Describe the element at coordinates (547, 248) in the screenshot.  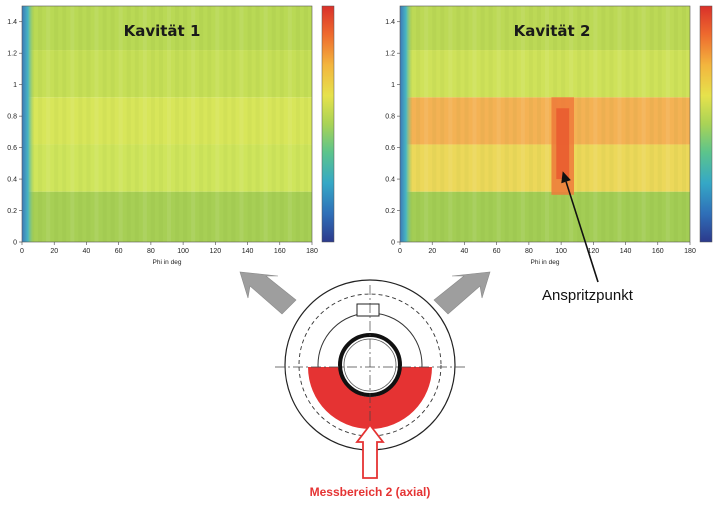
I see `x-tick-labels: 0 20 40 60 80 100 120 140 160 180` at that location.